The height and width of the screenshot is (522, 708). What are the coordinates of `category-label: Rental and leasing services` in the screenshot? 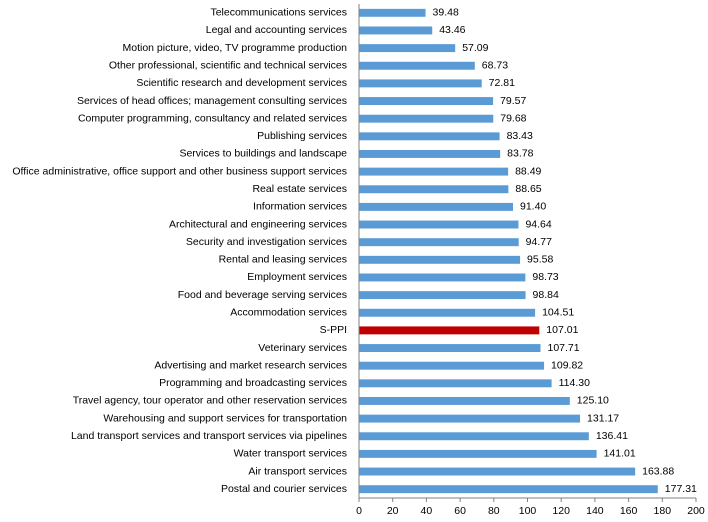 It's located at (283, 260).